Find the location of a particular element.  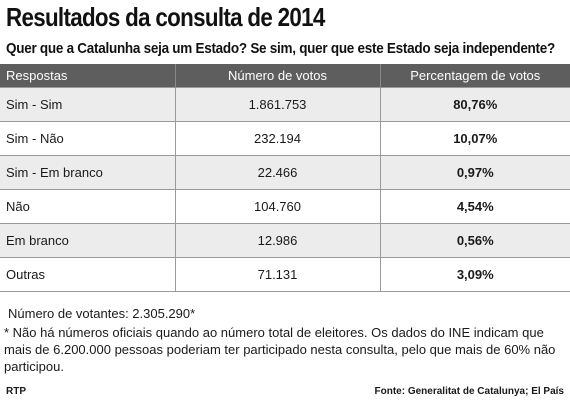

votes-cell: 12.986 is located at coordinates (278, 240).